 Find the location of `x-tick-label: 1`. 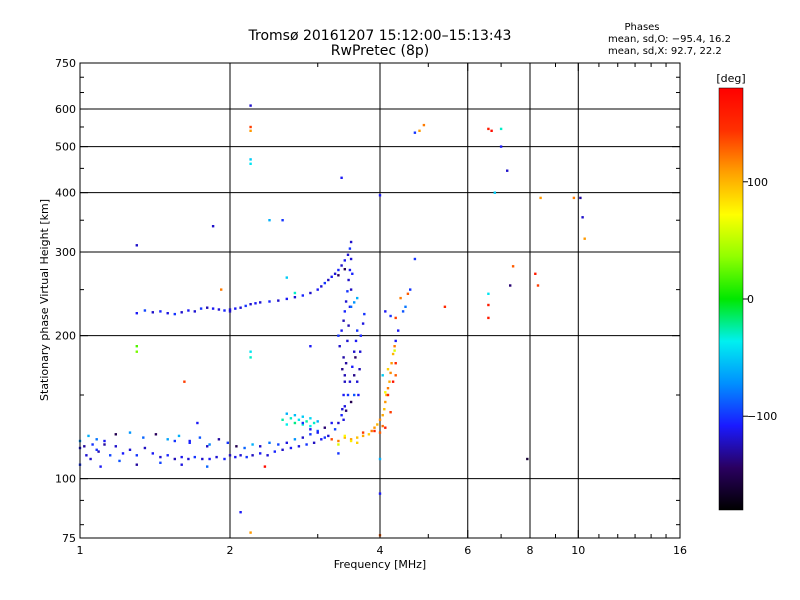

x-tick-label: 1 is located at coordinates (80, 550).